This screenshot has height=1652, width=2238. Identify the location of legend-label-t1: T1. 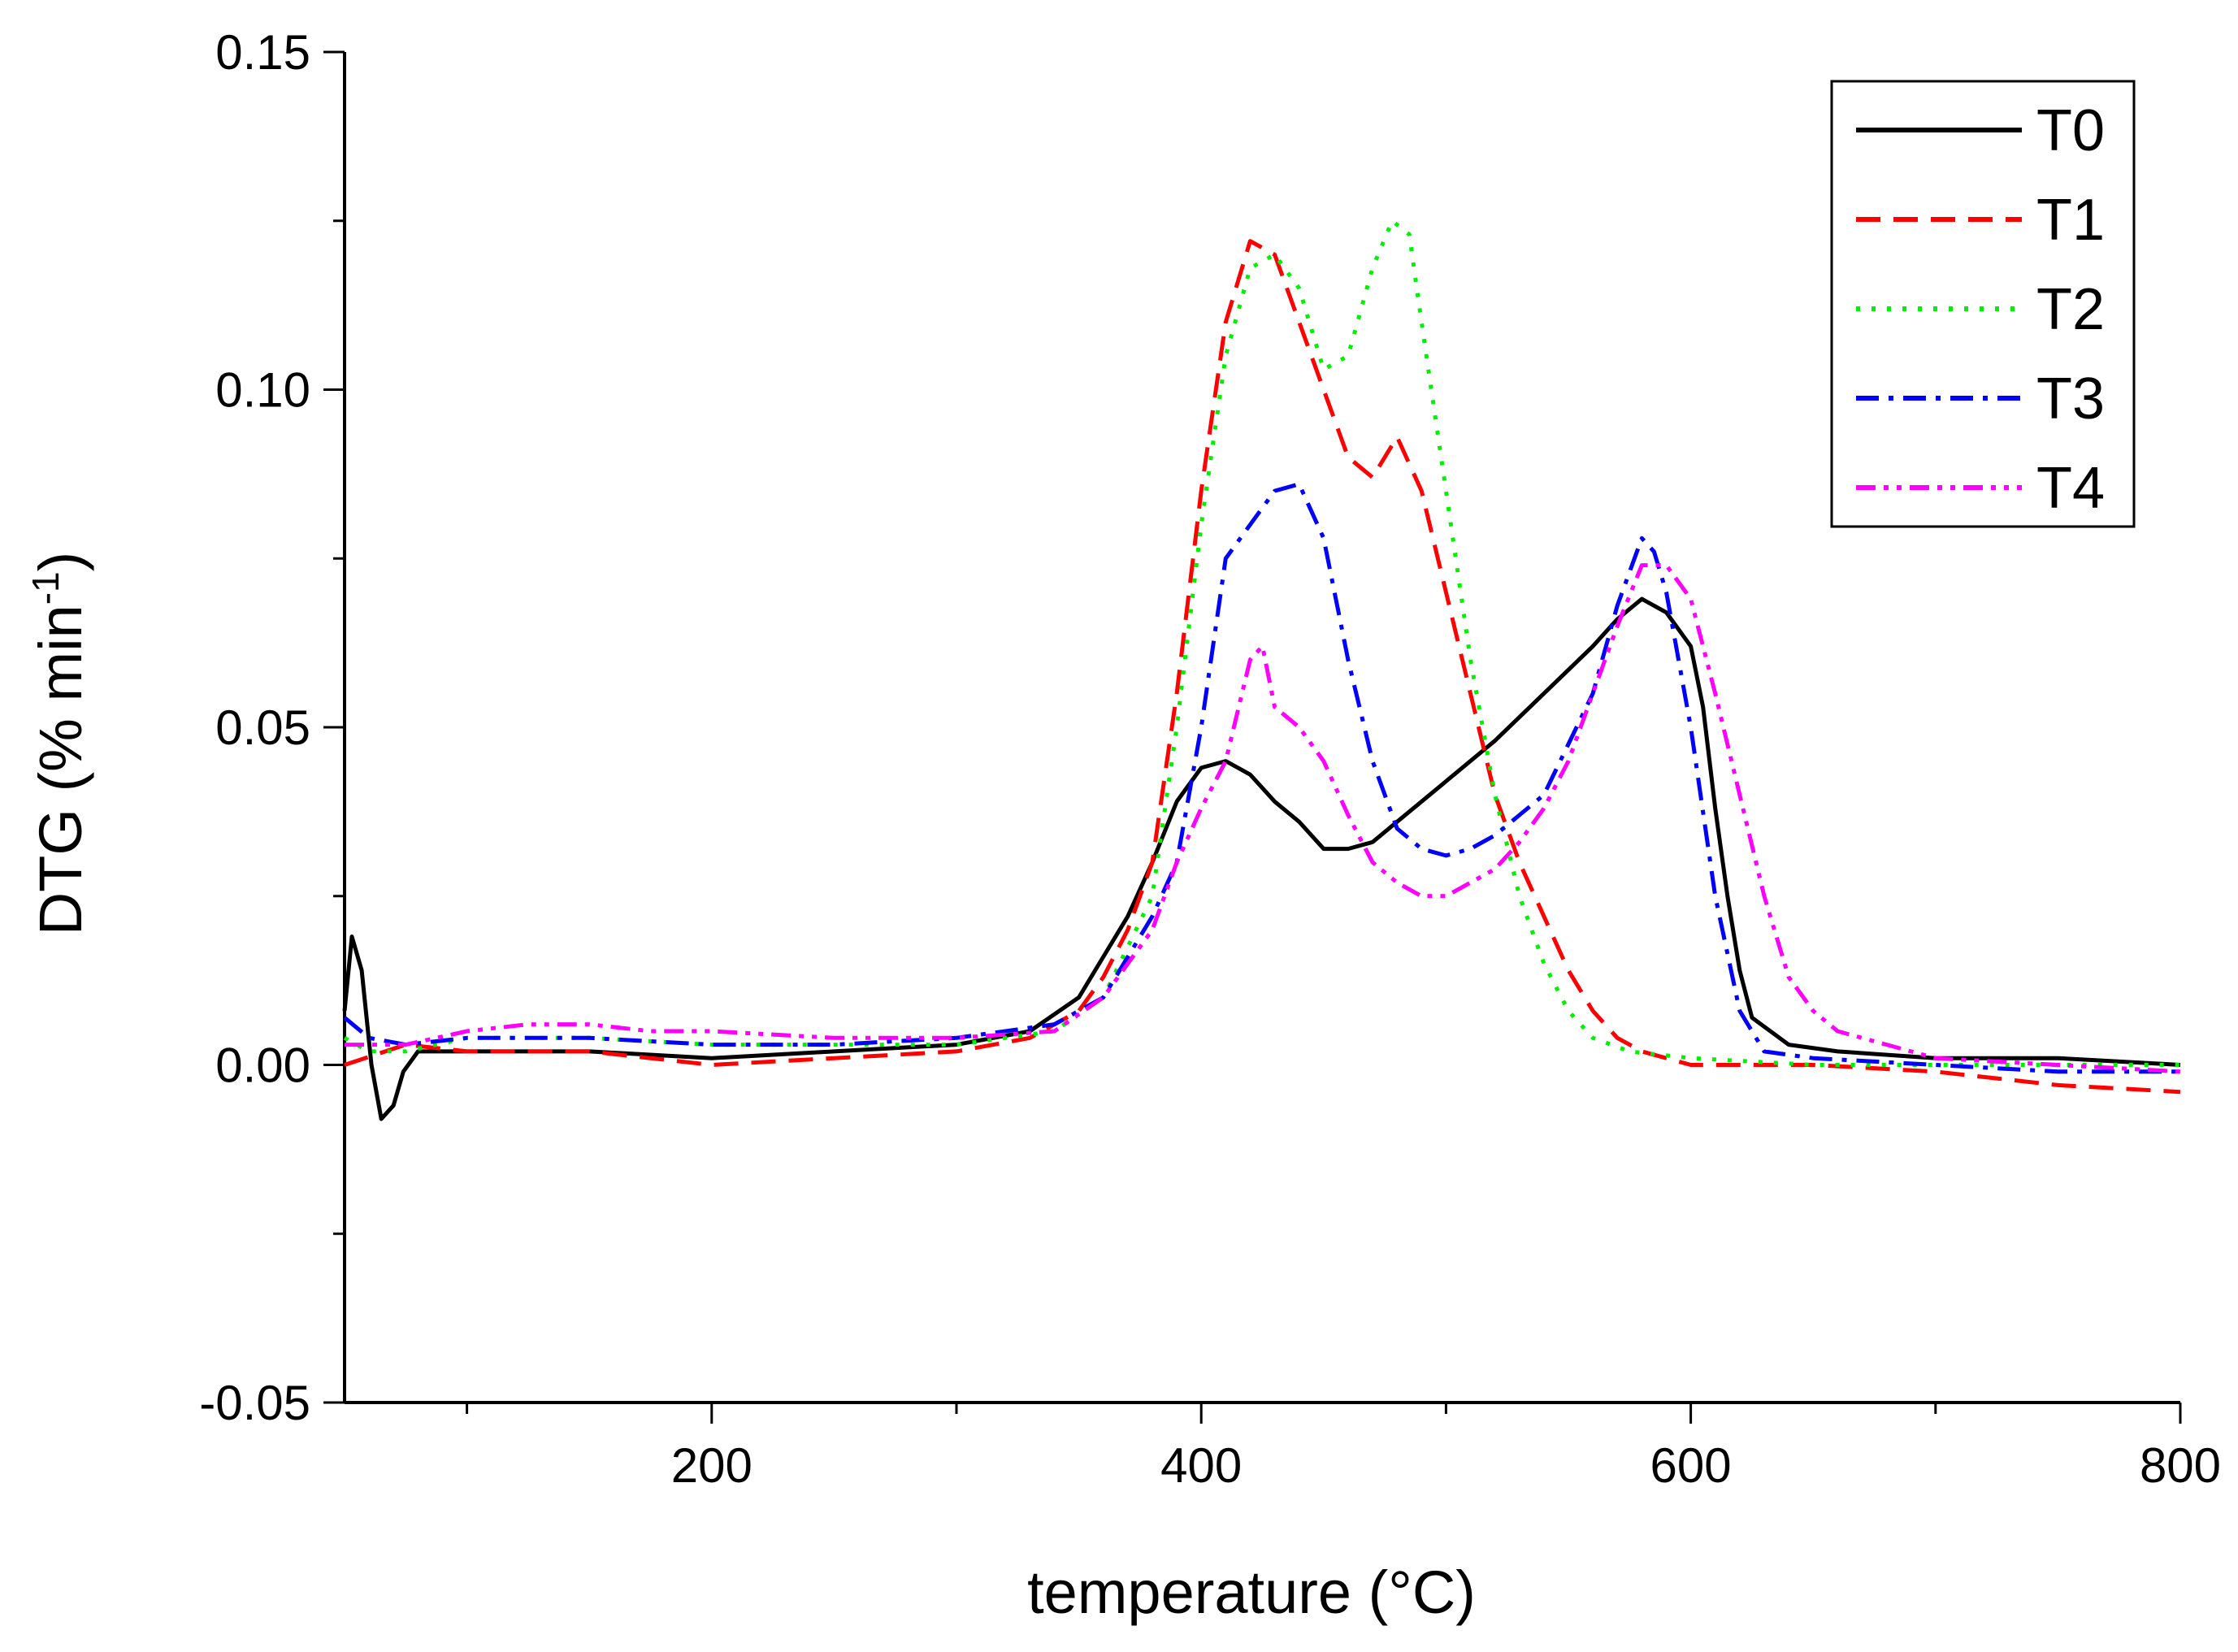
(2070, 220).